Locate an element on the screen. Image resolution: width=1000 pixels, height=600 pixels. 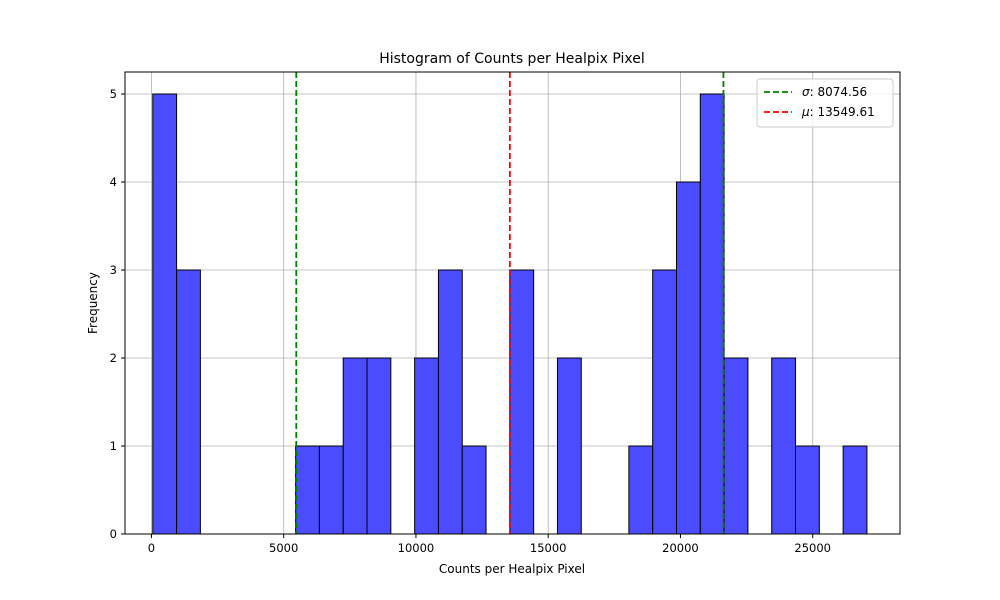
chart-title: Histogram of Counts per Healpix Pixel is located at coordinates (512, 59).